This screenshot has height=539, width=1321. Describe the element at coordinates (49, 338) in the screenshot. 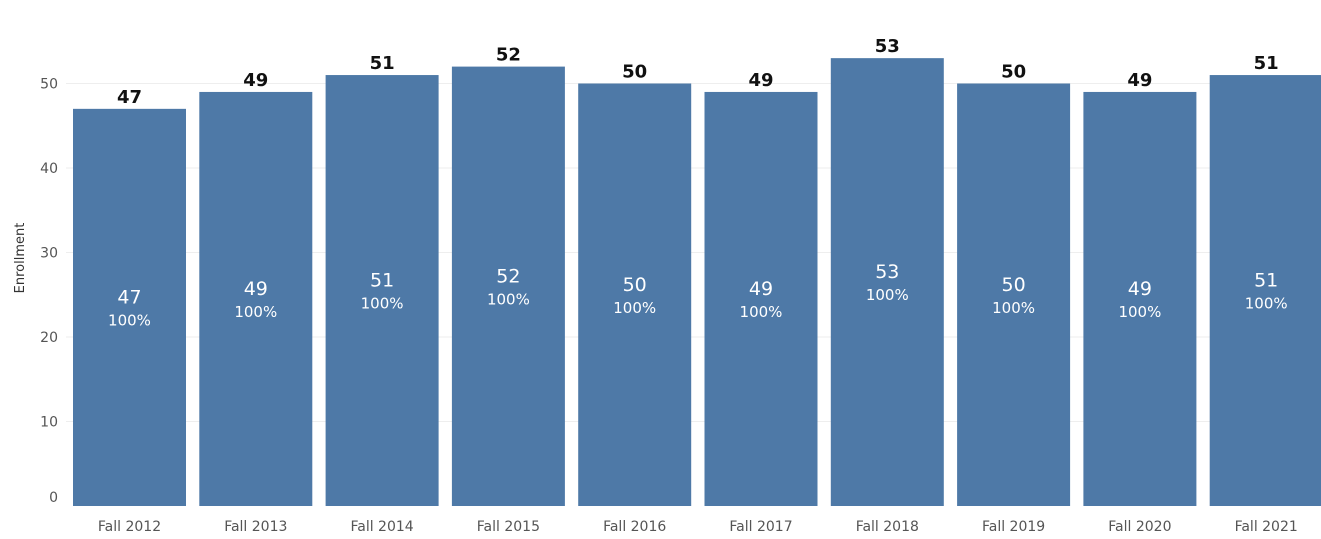

I see `y-tick-label: 20` at that location.